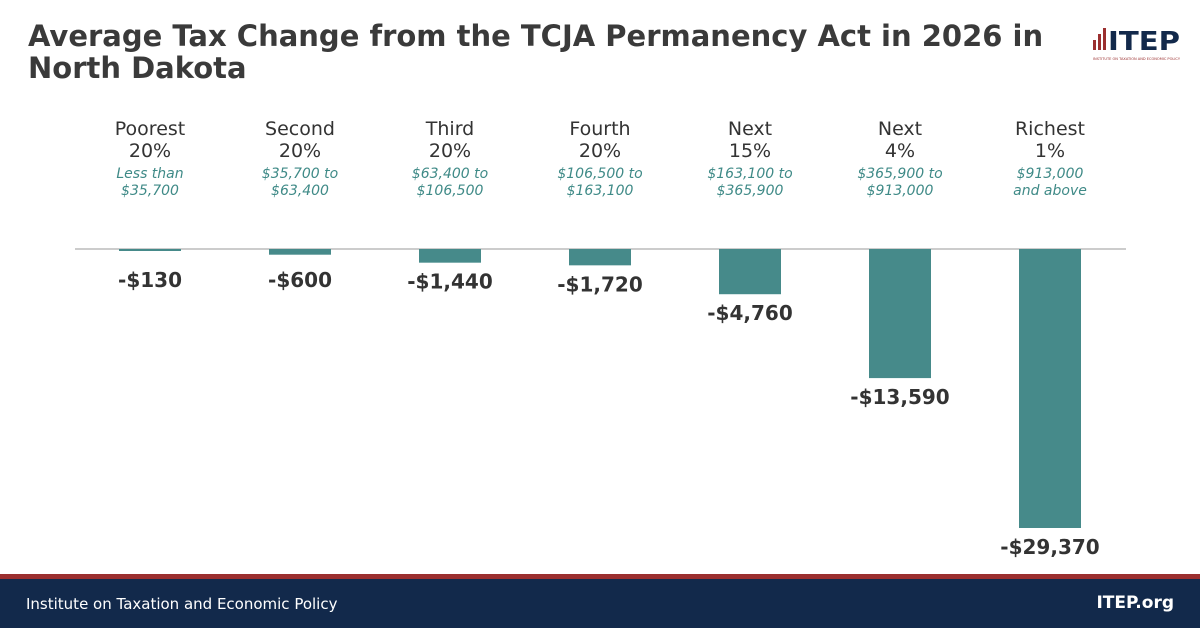 This screenshot has height=628, width=1200. I want to click on income-range: $163,100, so click(600, 191).